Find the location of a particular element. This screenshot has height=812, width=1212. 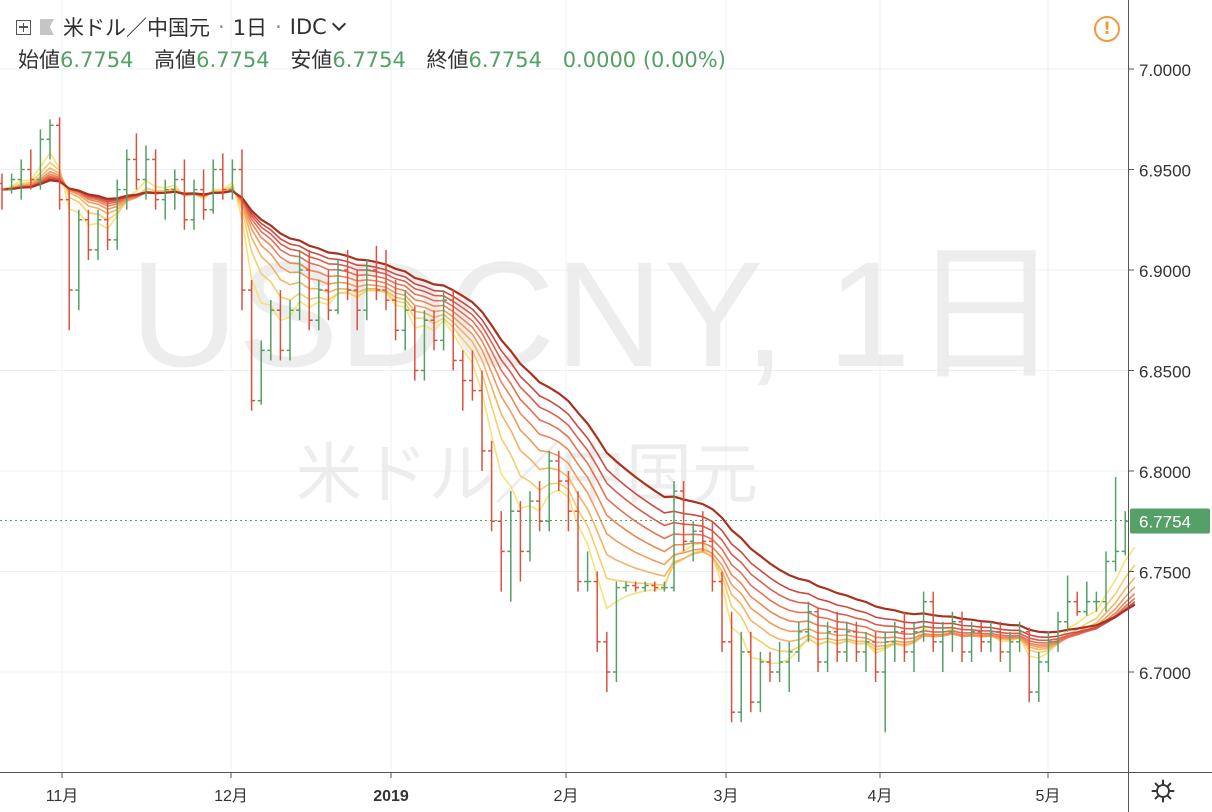

price-tick-label: 6.8500 is located at coordinates (1165, 372).